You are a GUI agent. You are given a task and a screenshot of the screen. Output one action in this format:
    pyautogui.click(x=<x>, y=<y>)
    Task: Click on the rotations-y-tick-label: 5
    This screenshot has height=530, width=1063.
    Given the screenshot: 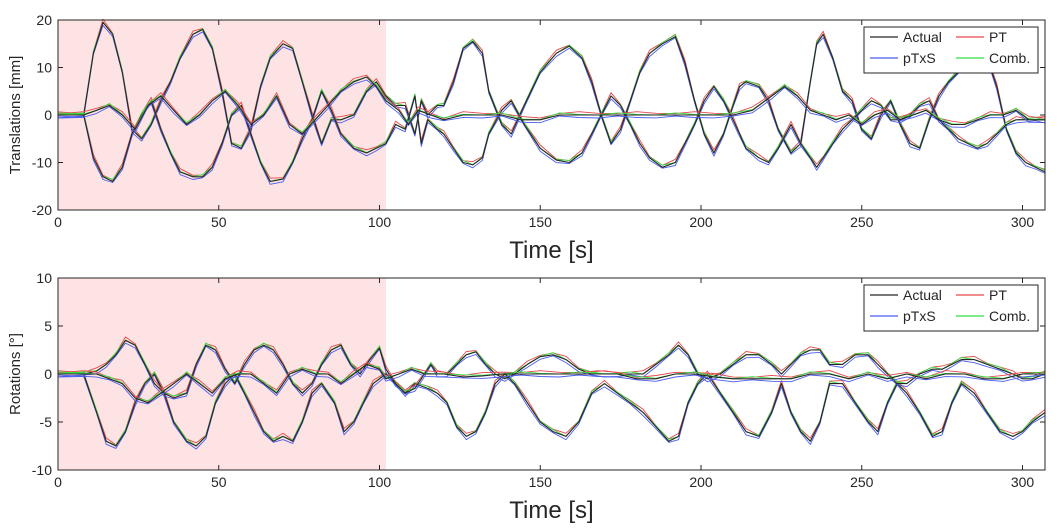 What is the action you would take?
    pyautogui.click(x=48, y=326)
    